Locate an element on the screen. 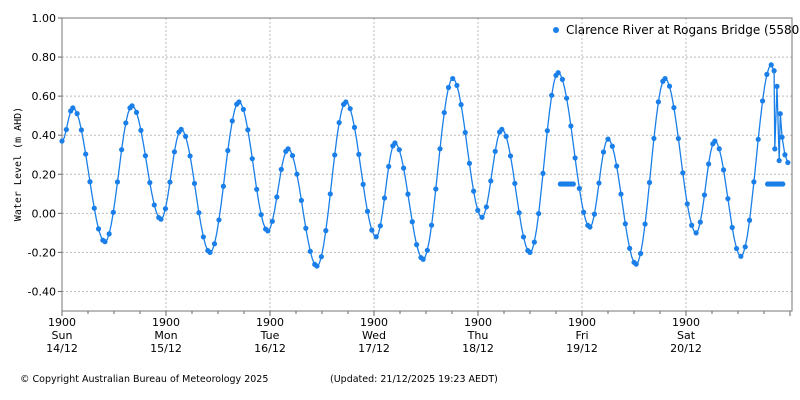 This screenshot has width=800, height=400. y-axis-label: Water Level (m AHD) is located at coordinates (18, 164).